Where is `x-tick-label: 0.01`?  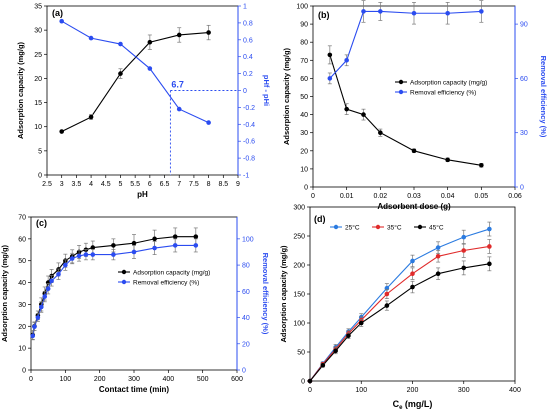
x-tick-label: 0.01 is located at coordinates (347, 196).